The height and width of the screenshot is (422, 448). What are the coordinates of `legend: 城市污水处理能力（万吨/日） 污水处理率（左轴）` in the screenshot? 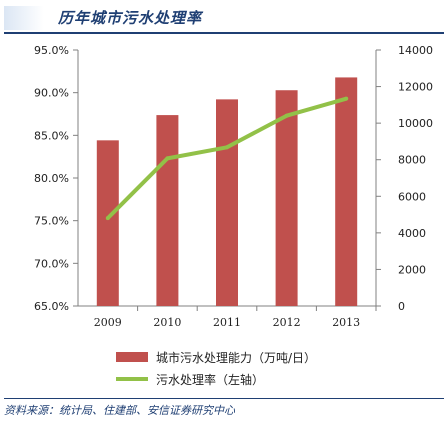 It's located at (266, 368).